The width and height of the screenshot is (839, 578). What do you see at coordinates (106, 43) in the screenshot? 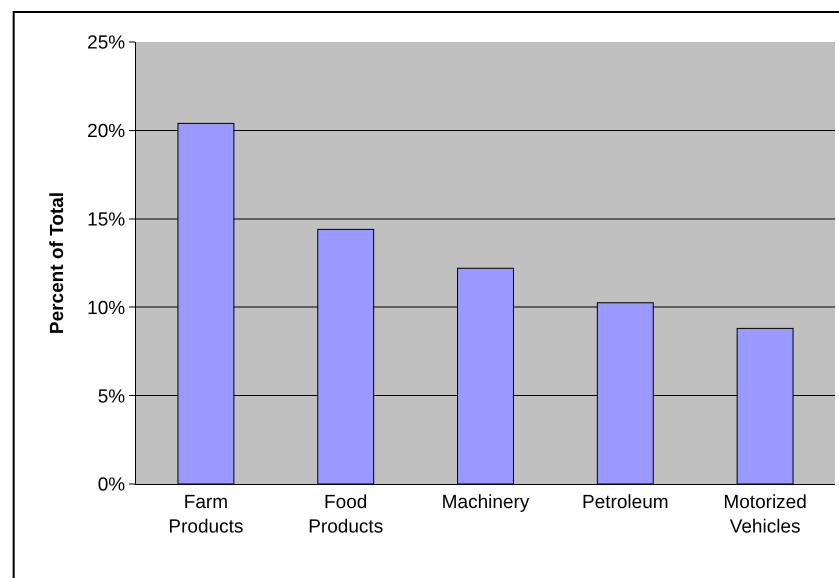
I see `y-tick-label: 25%` at bounding box center [106, 43].